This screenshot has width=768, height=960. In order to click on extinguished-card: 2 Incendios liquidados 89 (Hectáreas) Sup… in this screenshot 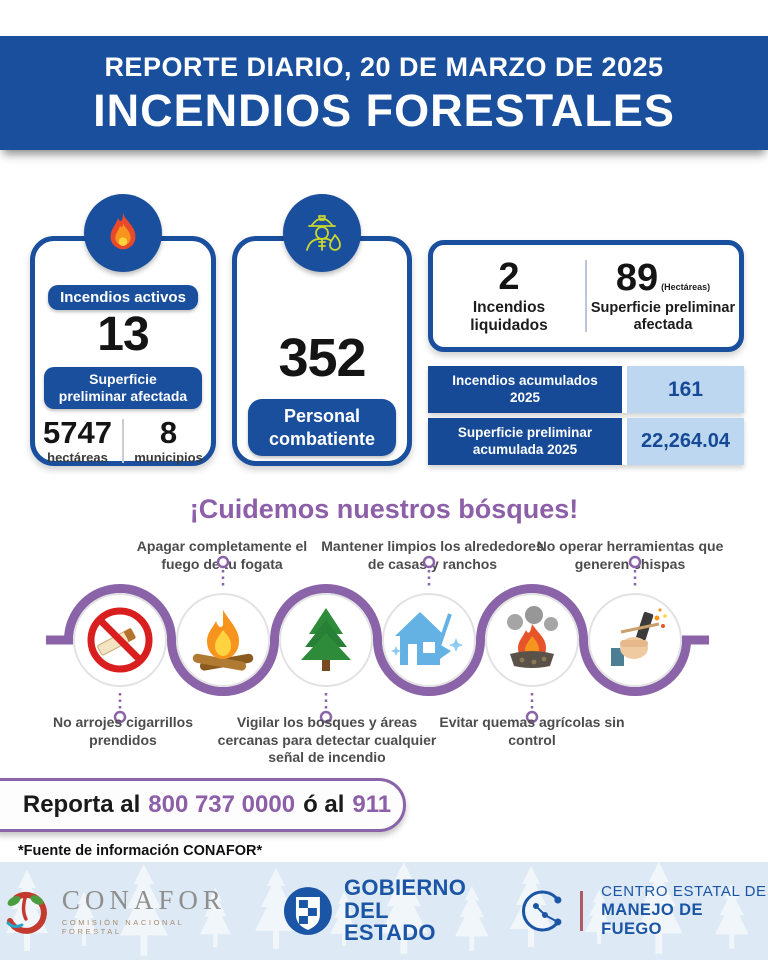, I will do `click(586, 296)`.